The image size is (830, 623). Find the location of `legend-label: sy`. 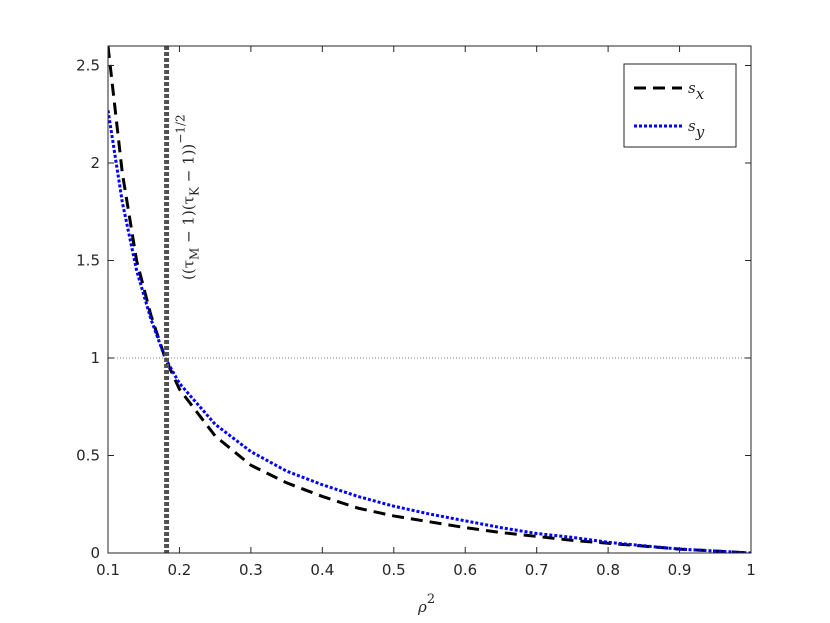

legend-label: sy is located at coordinates (696, 129).